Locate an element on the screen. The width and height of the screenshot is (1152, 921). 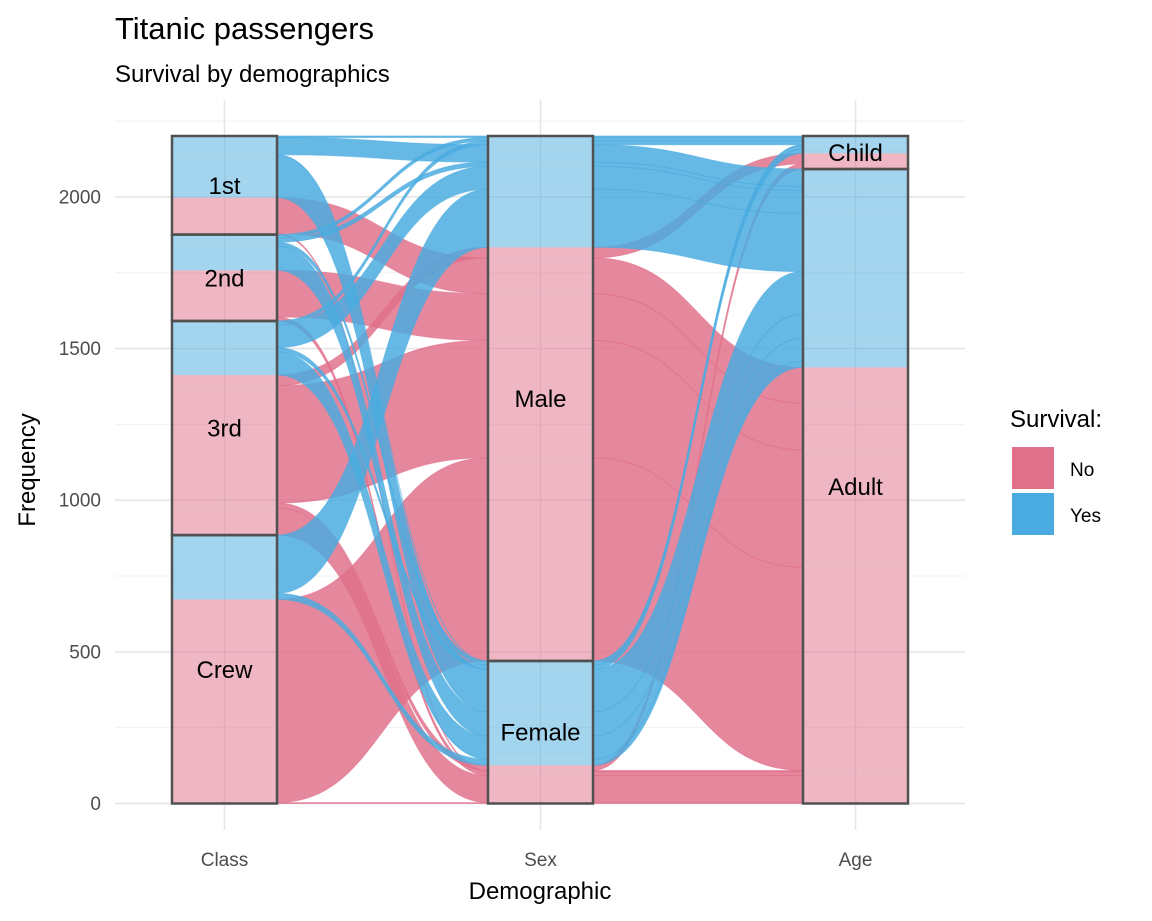
stratum-label-class-3rd: 3rd is located at coordinates (224, 429).